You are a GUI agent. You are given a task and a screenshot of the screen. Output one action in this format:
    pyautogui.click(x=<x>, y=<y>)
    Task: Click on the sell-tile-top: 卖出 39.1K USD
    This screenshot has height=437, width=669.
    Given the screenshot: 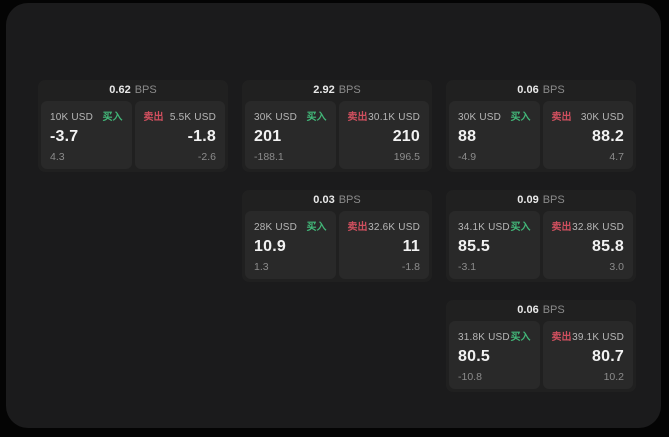 What is the action you would take?
    pyautogui.click(x=588, y=335)
    